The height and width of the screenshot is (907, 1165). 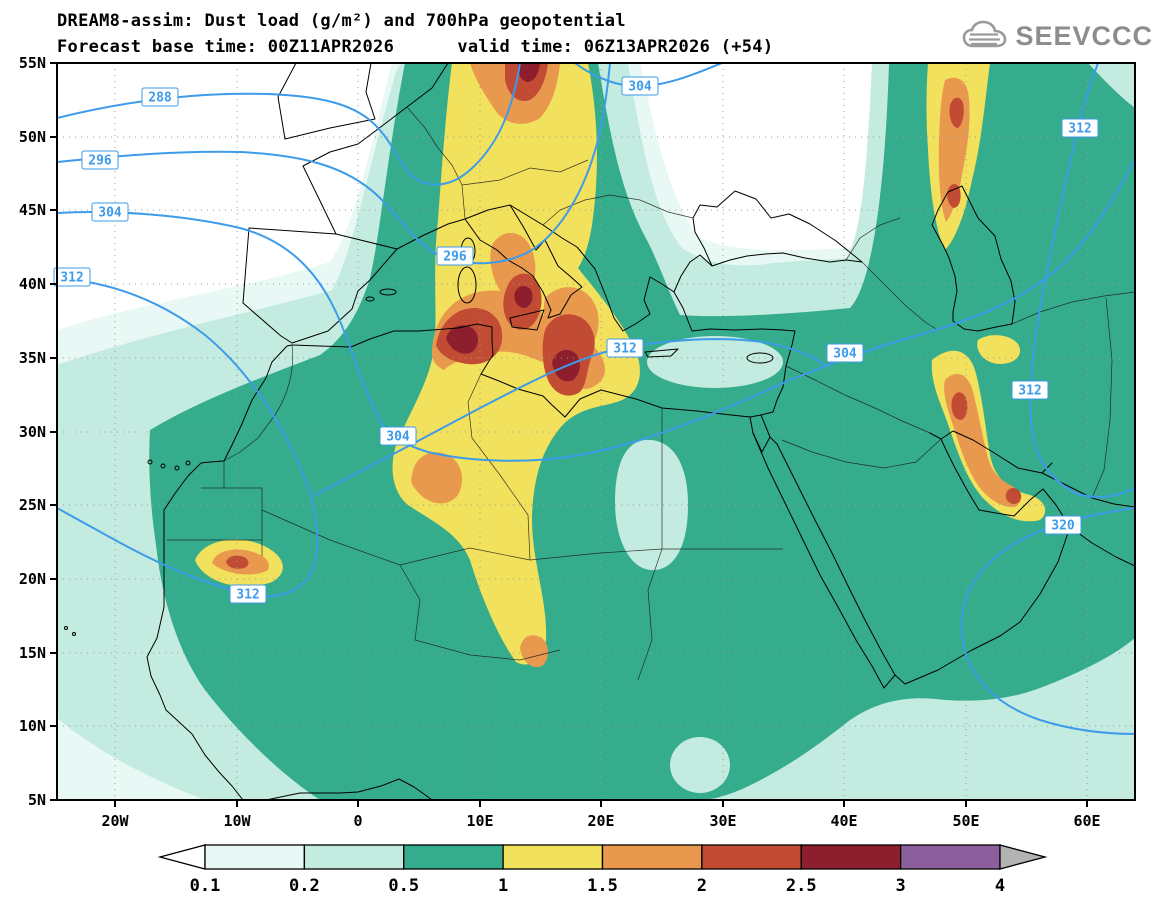 I want to click on colorbar-tick-label: 2, so click(x=702, y=886).